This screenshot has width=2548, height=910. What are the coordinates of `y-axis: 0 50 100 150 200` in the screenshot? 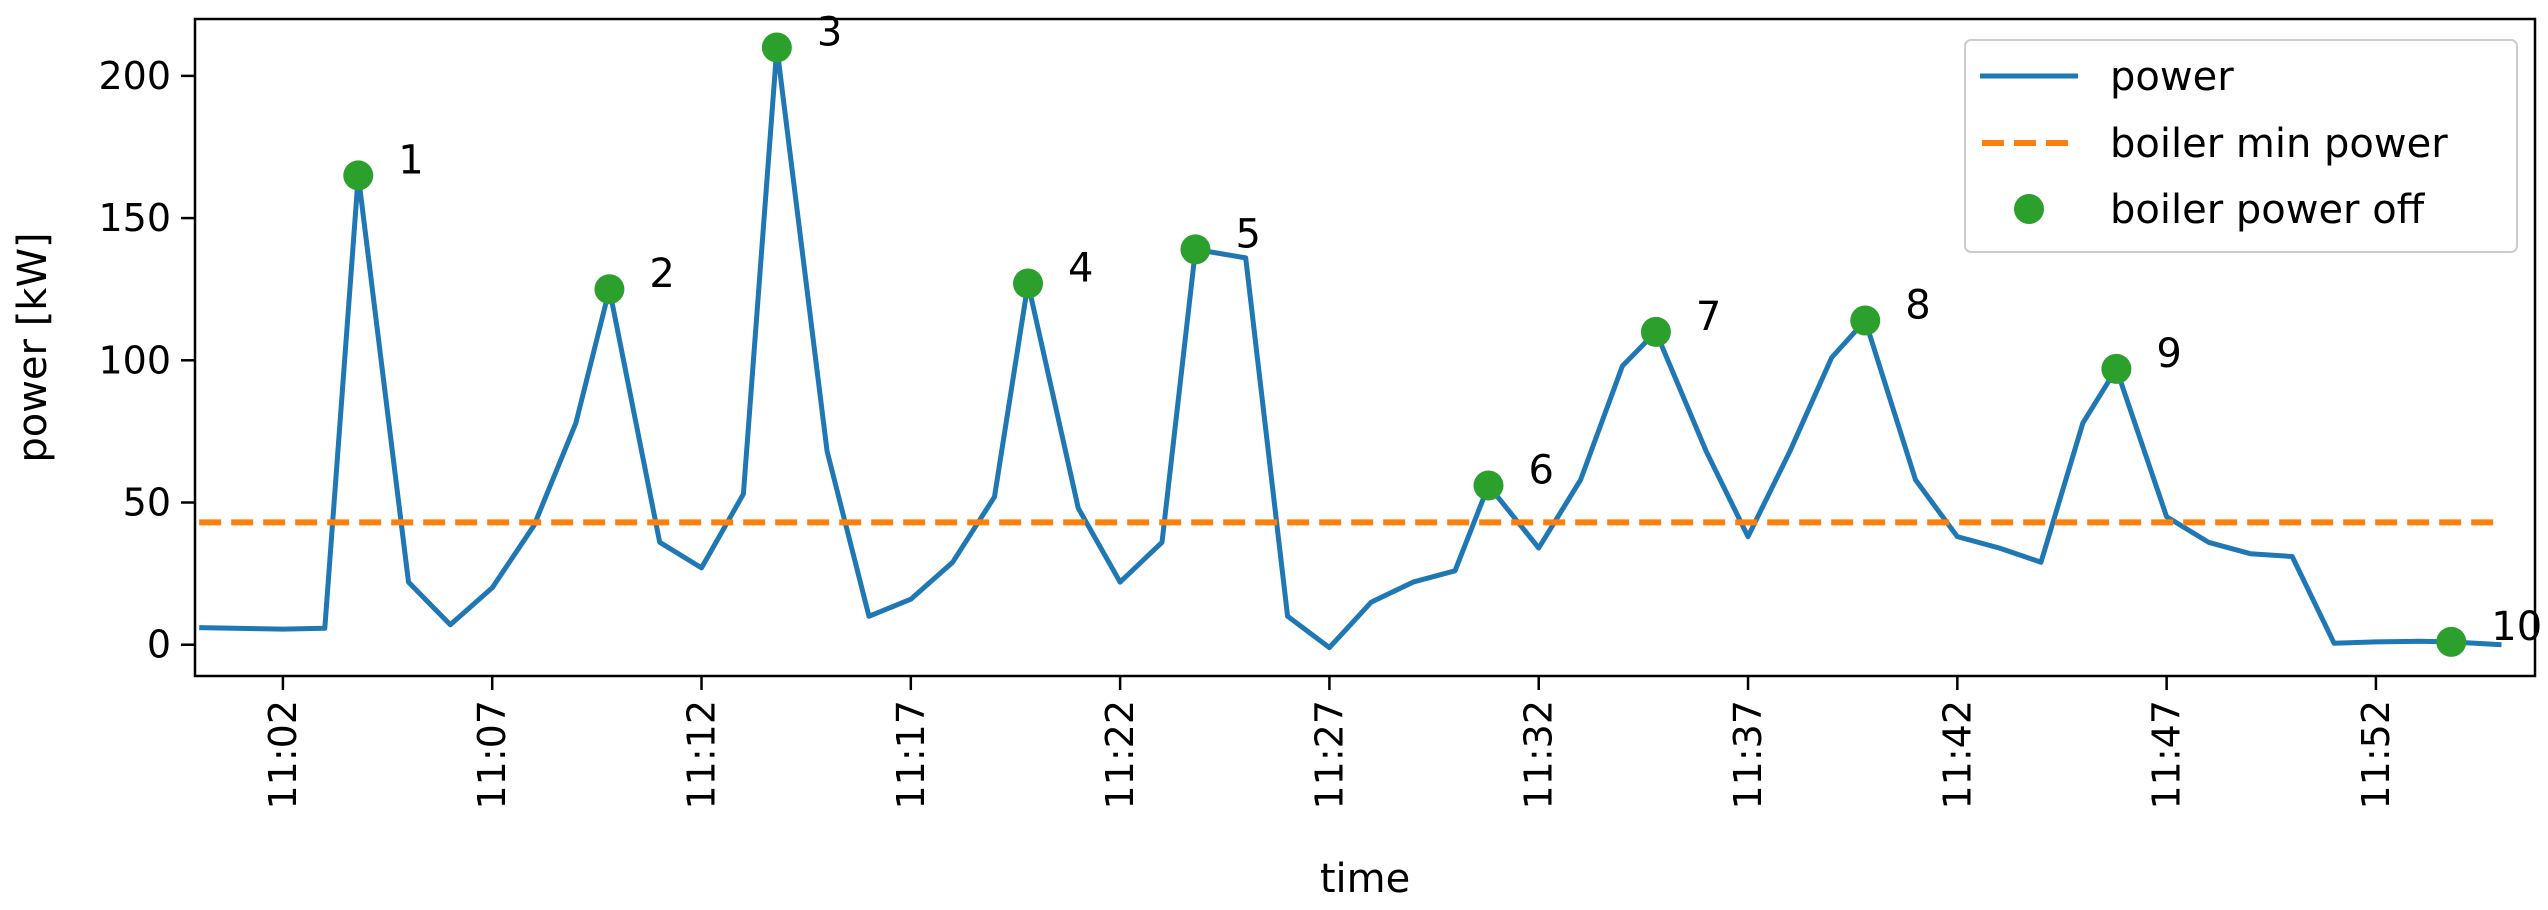 It's located at (146, 360).